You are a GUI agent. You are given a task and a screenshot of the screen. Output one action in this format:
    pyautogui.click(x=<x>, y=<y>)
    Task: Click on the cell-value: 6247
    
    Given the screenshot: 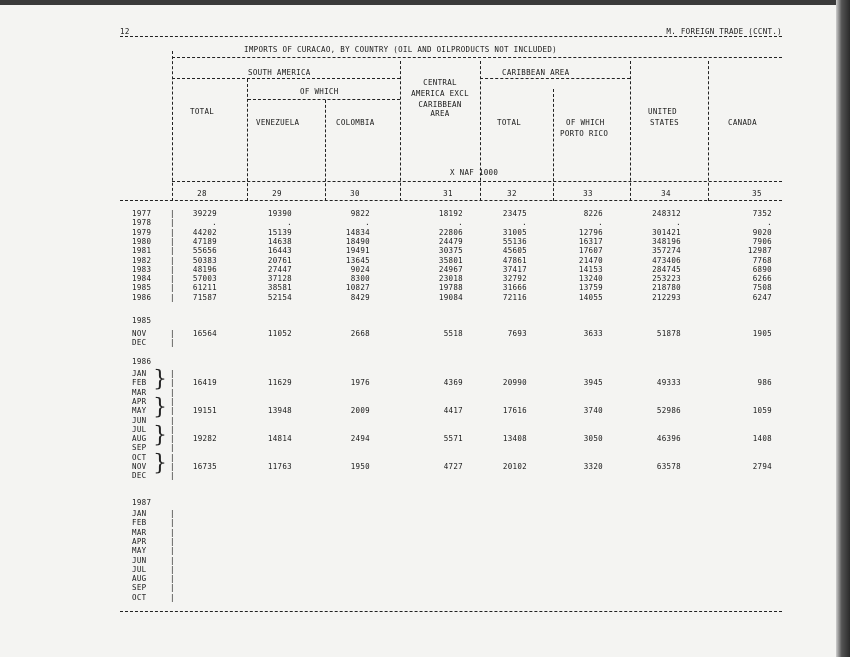 What is the action you would take?
    pyautogui.click(x=762, y=297)
    